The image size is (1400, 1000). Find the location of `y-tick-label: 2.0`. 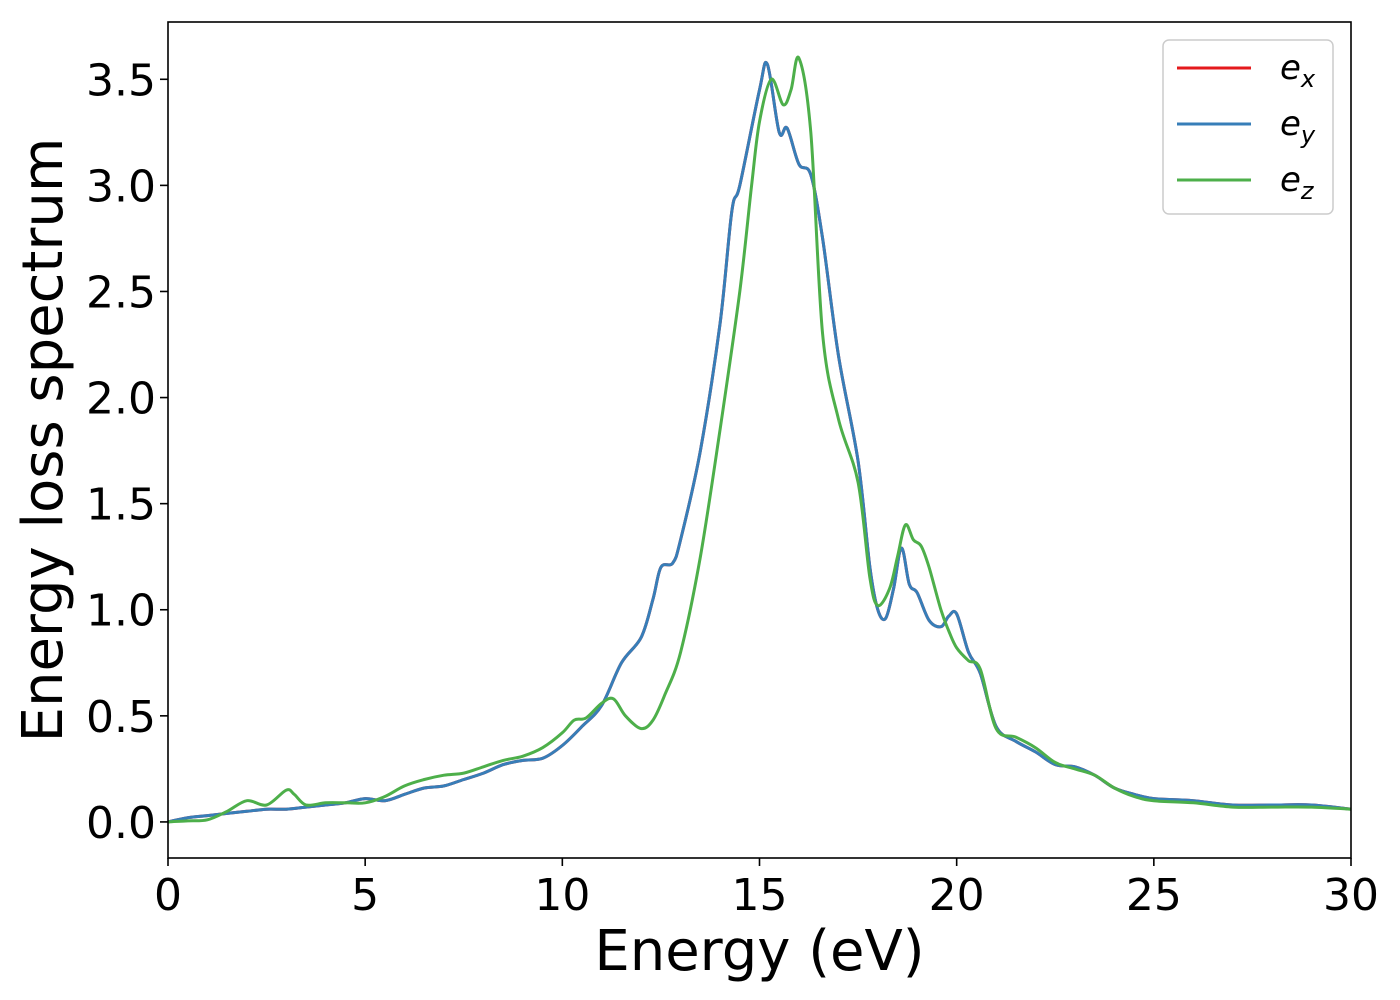

y-tick-label: 2.0 is located at coordinates (121, 399).